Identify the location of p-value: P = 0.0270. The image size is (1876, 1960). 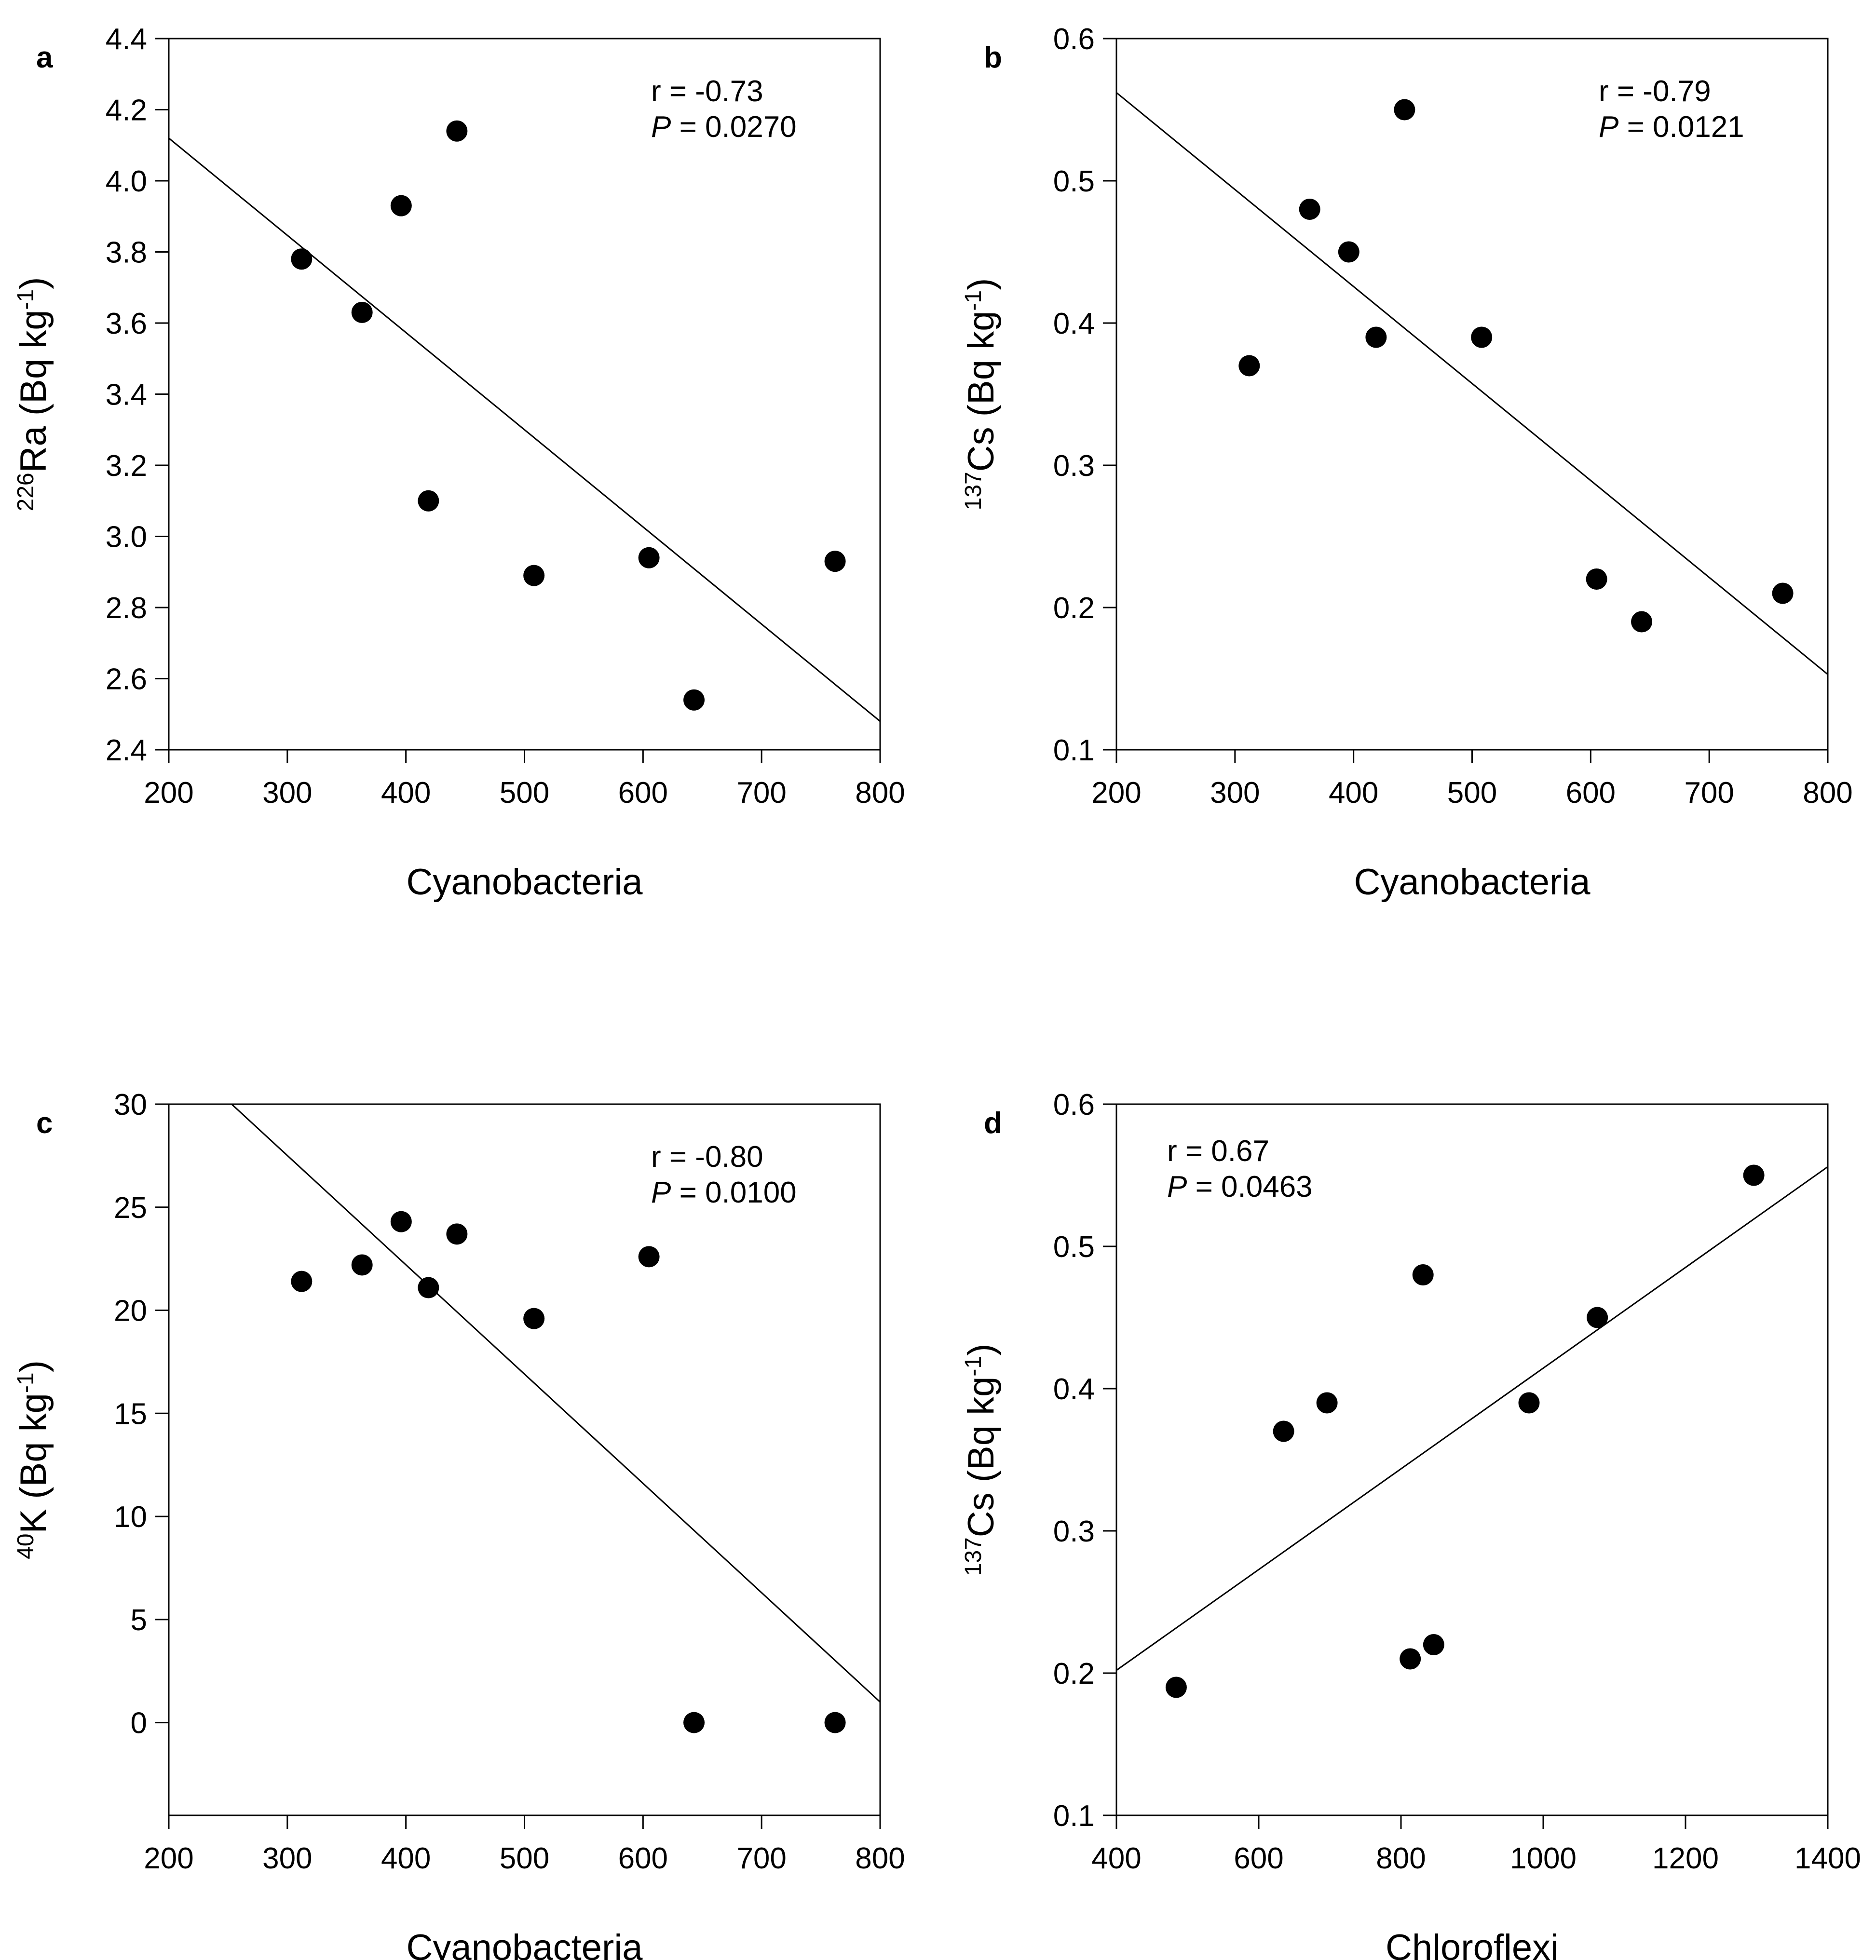
(724, 127).